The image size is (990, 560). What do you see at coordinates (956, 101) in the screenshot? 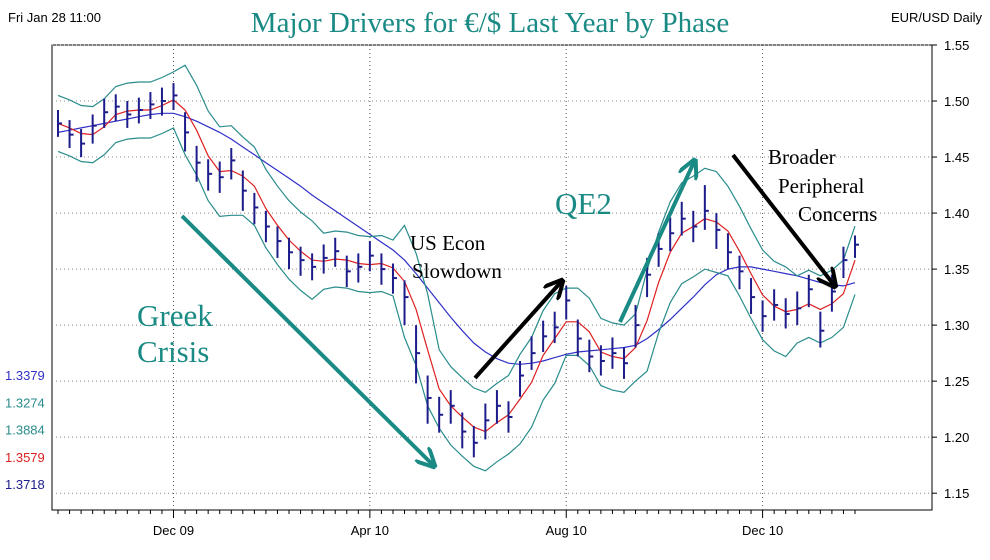
I see `y-tick-label: 1.50` at bounding box center [956, 101].